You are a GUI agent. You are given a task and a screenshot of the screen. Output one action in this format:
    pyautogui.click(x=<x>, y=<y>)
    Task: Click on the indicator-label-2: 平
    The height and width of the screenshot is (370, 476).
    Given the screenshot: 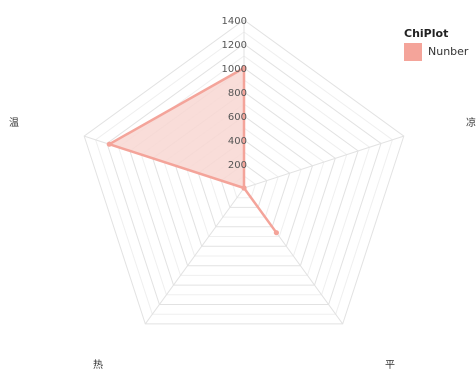 What is the action you would take?
    pyautogui.click(x=390, y=365)
    